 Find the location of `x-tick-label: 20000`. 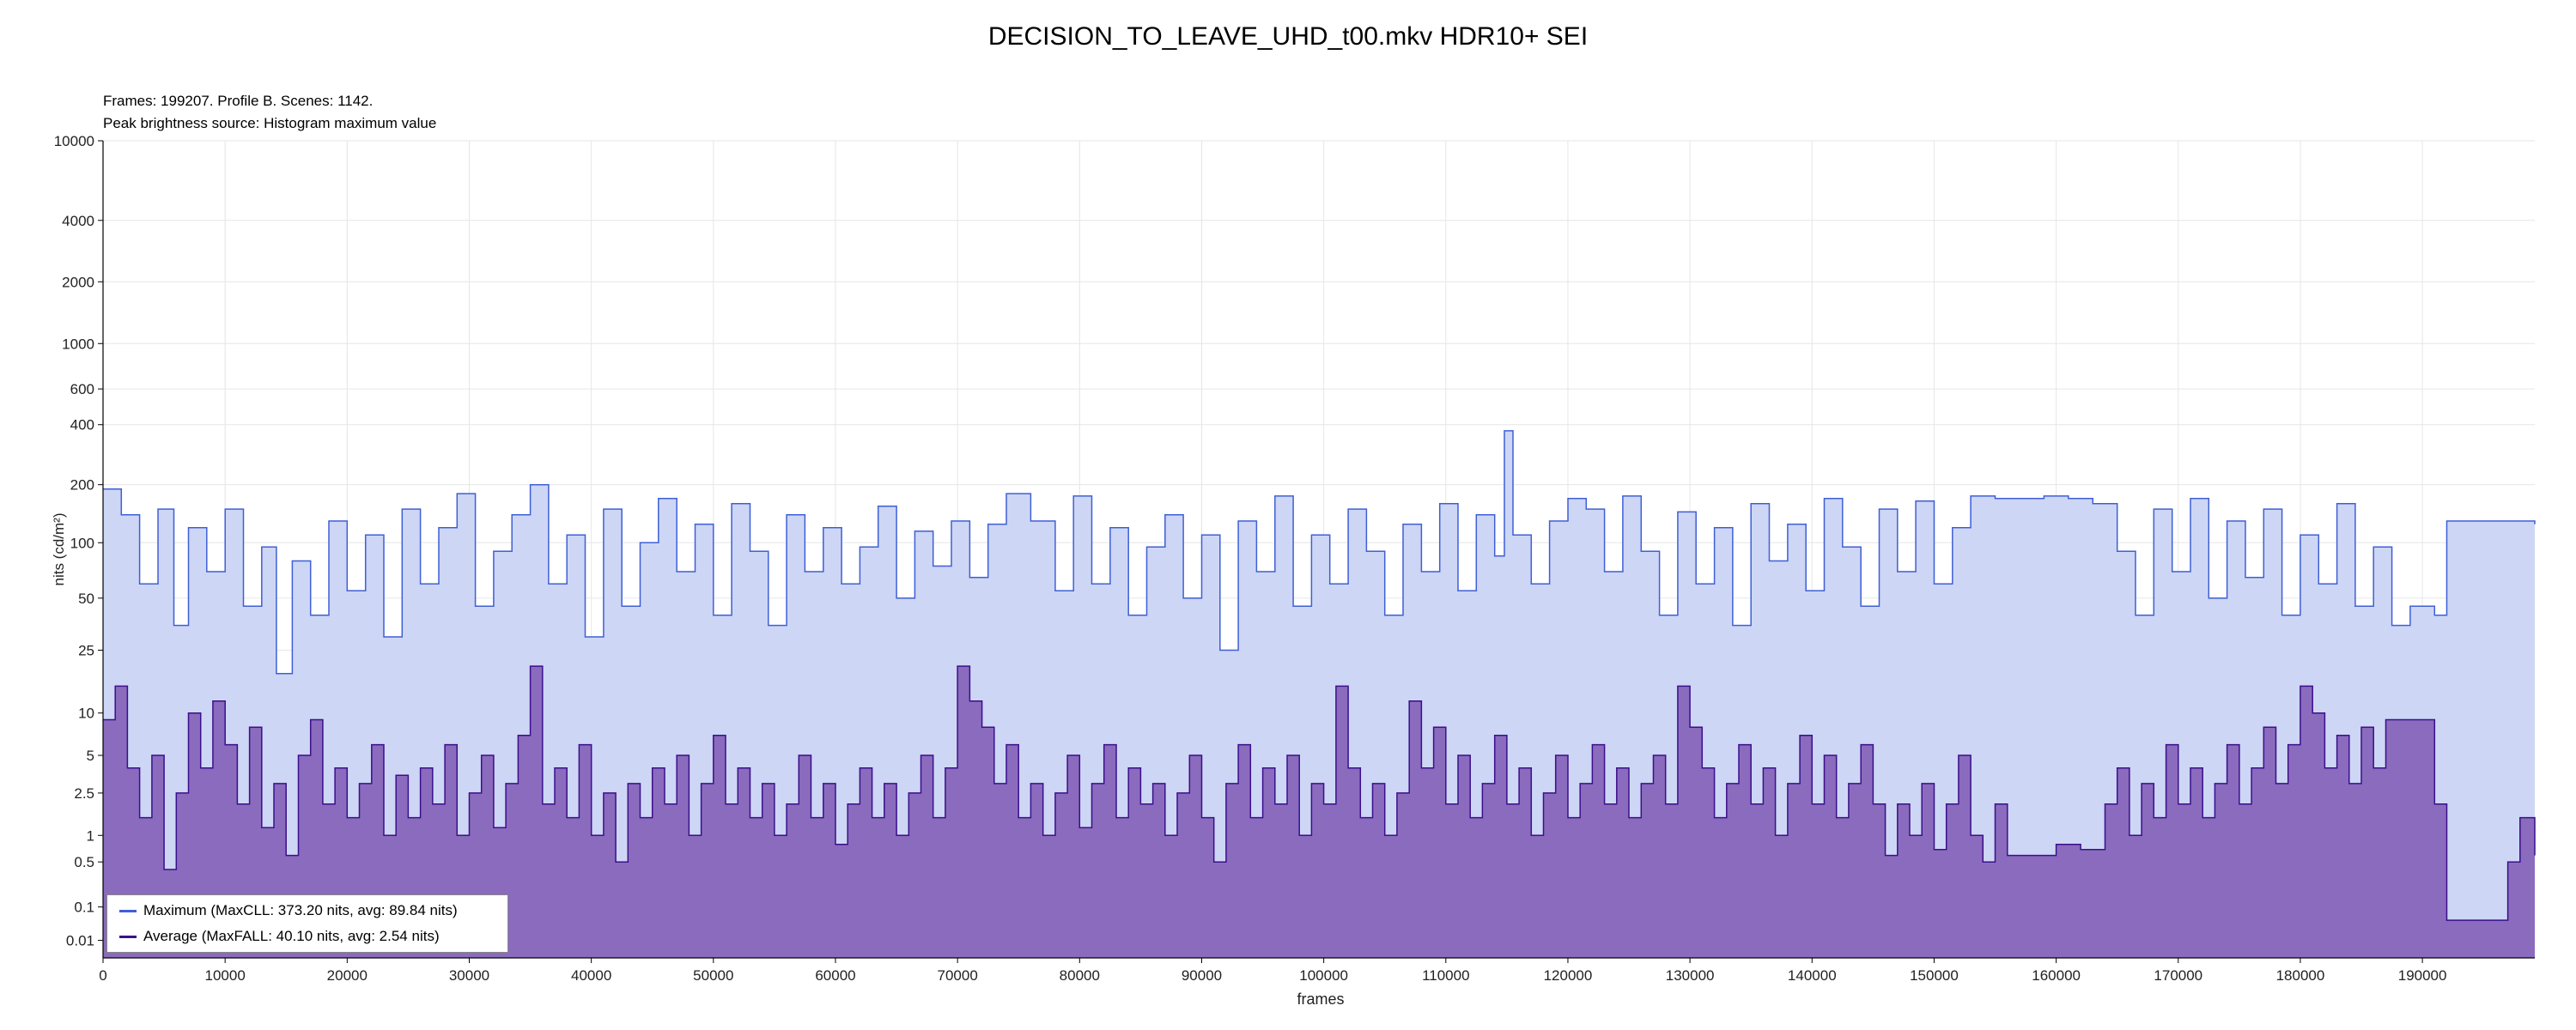

x-tick-label: 20000 is located at coordinates (347, 975).